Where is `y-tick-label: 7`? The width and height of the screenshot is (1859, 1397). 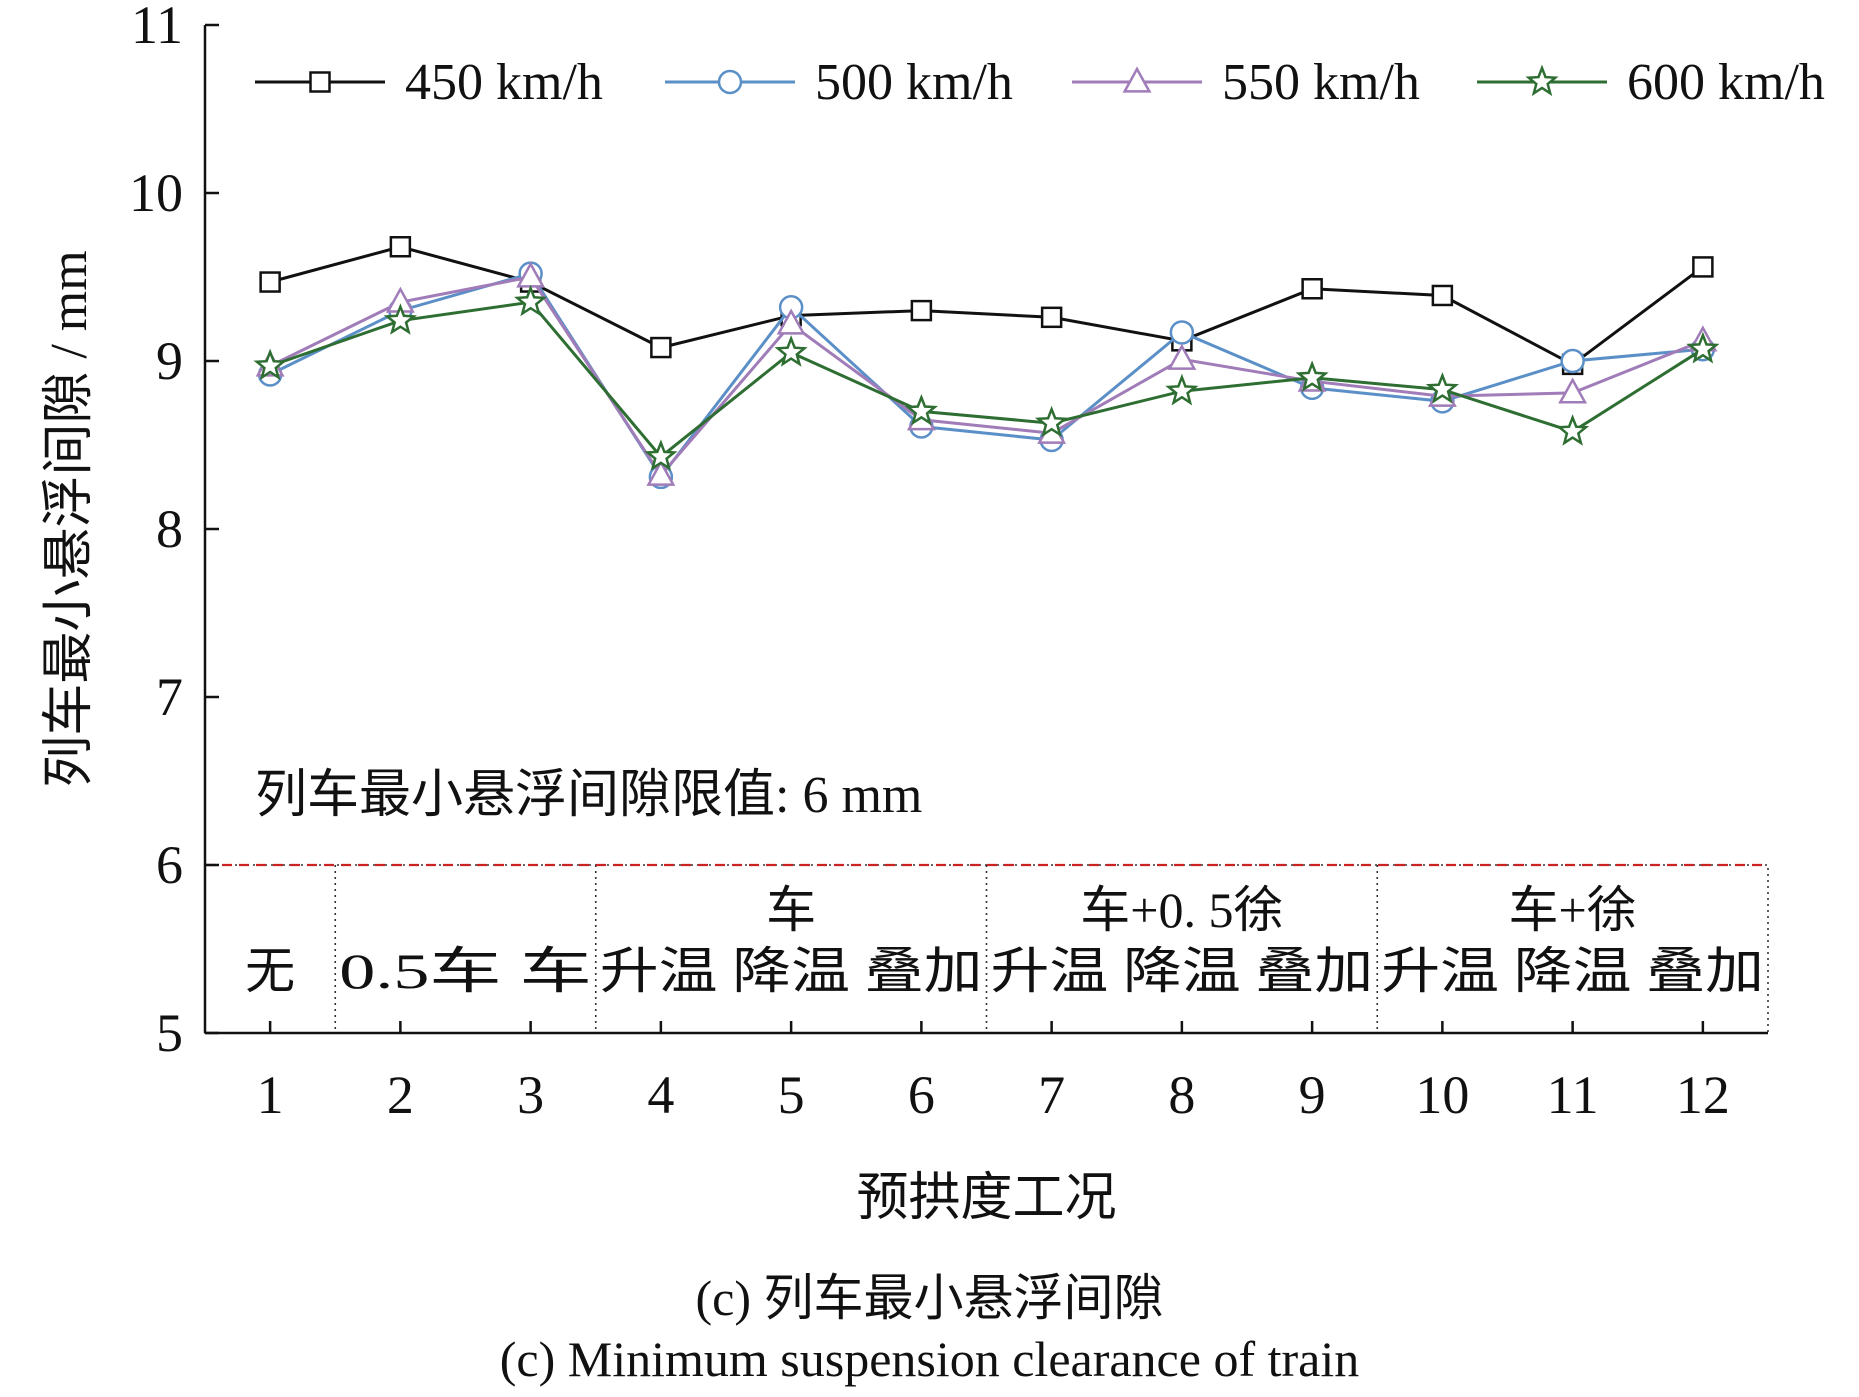 y-tick-label: 7 is located at coordinates (169, 697).